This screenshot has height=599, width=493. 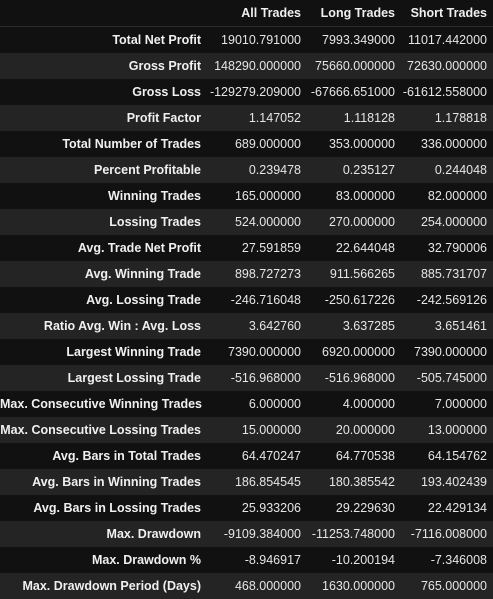 I want to click on cell-all: 468.000000, so click(x=256, y=586).